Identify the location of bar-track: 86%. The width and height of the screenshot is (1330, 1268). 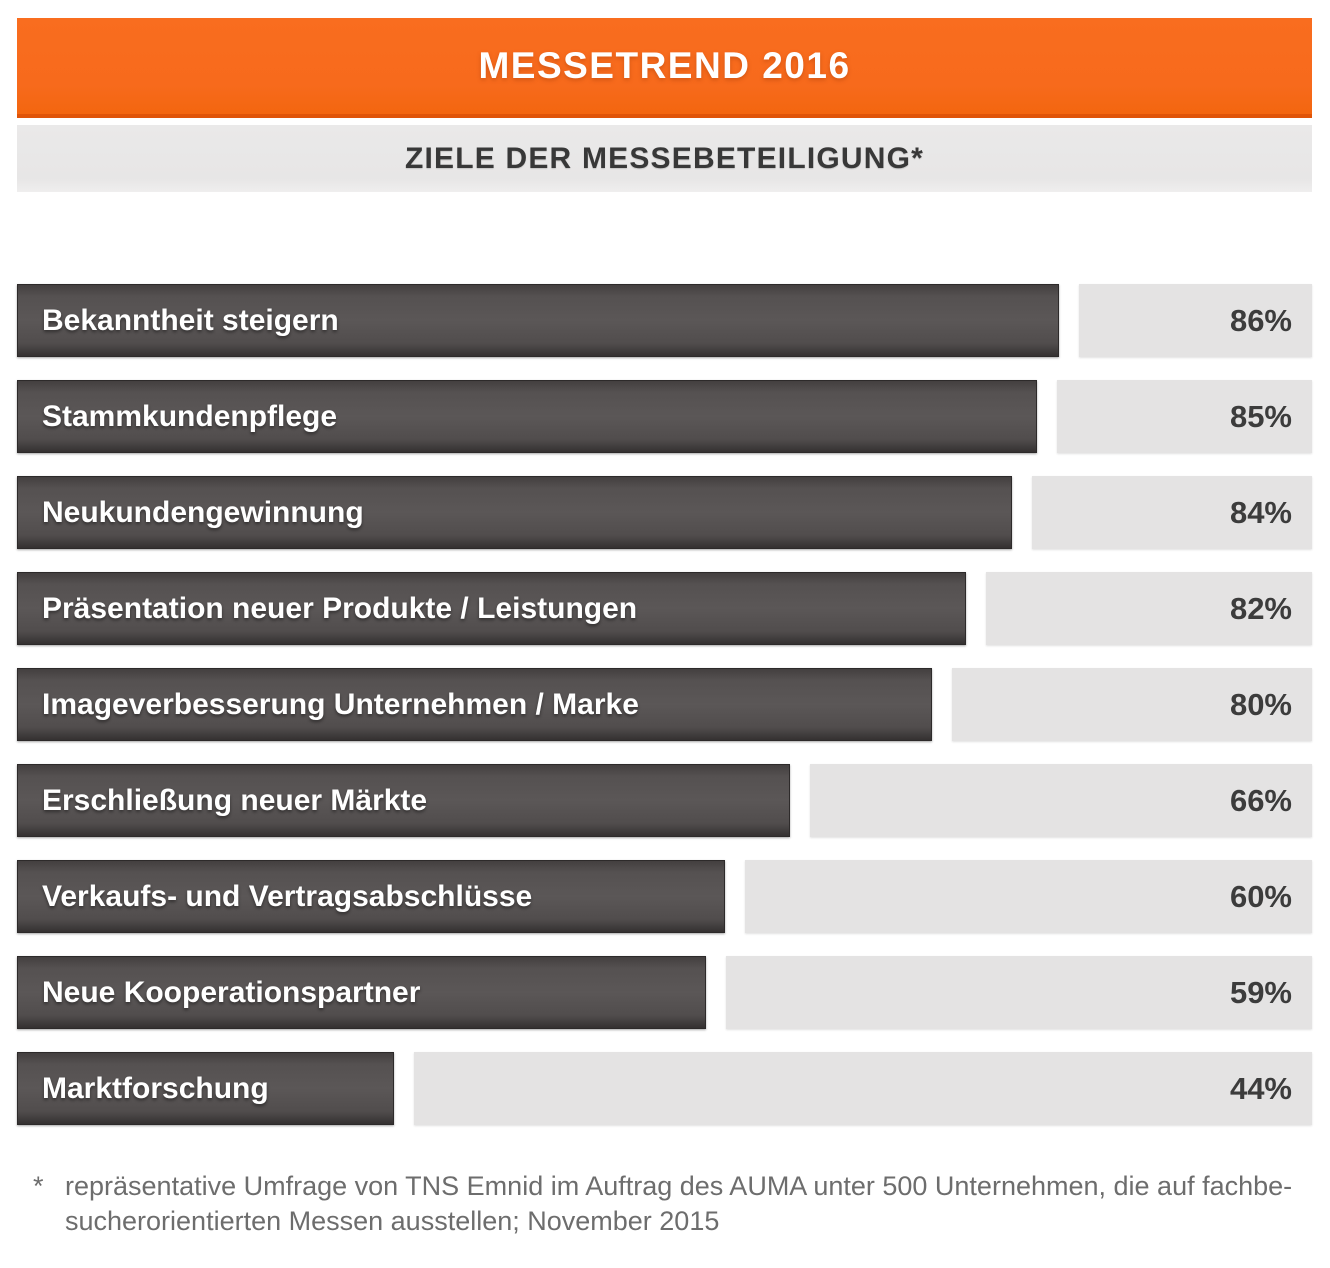
(1195, 320).